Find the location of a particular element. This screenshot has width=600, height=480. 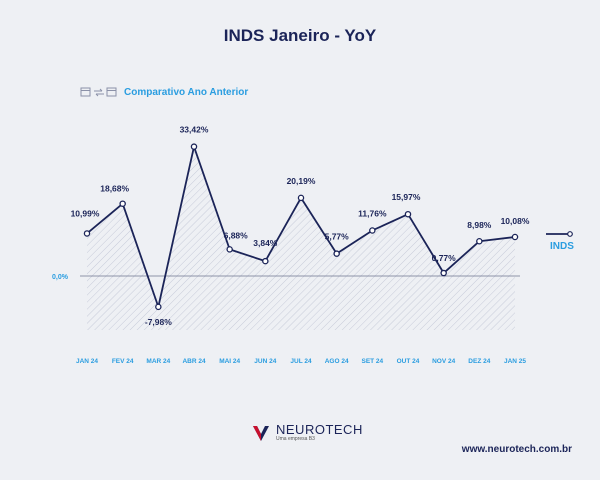

x-tick-label: MAR 24 is located at coordinates (158, 361).